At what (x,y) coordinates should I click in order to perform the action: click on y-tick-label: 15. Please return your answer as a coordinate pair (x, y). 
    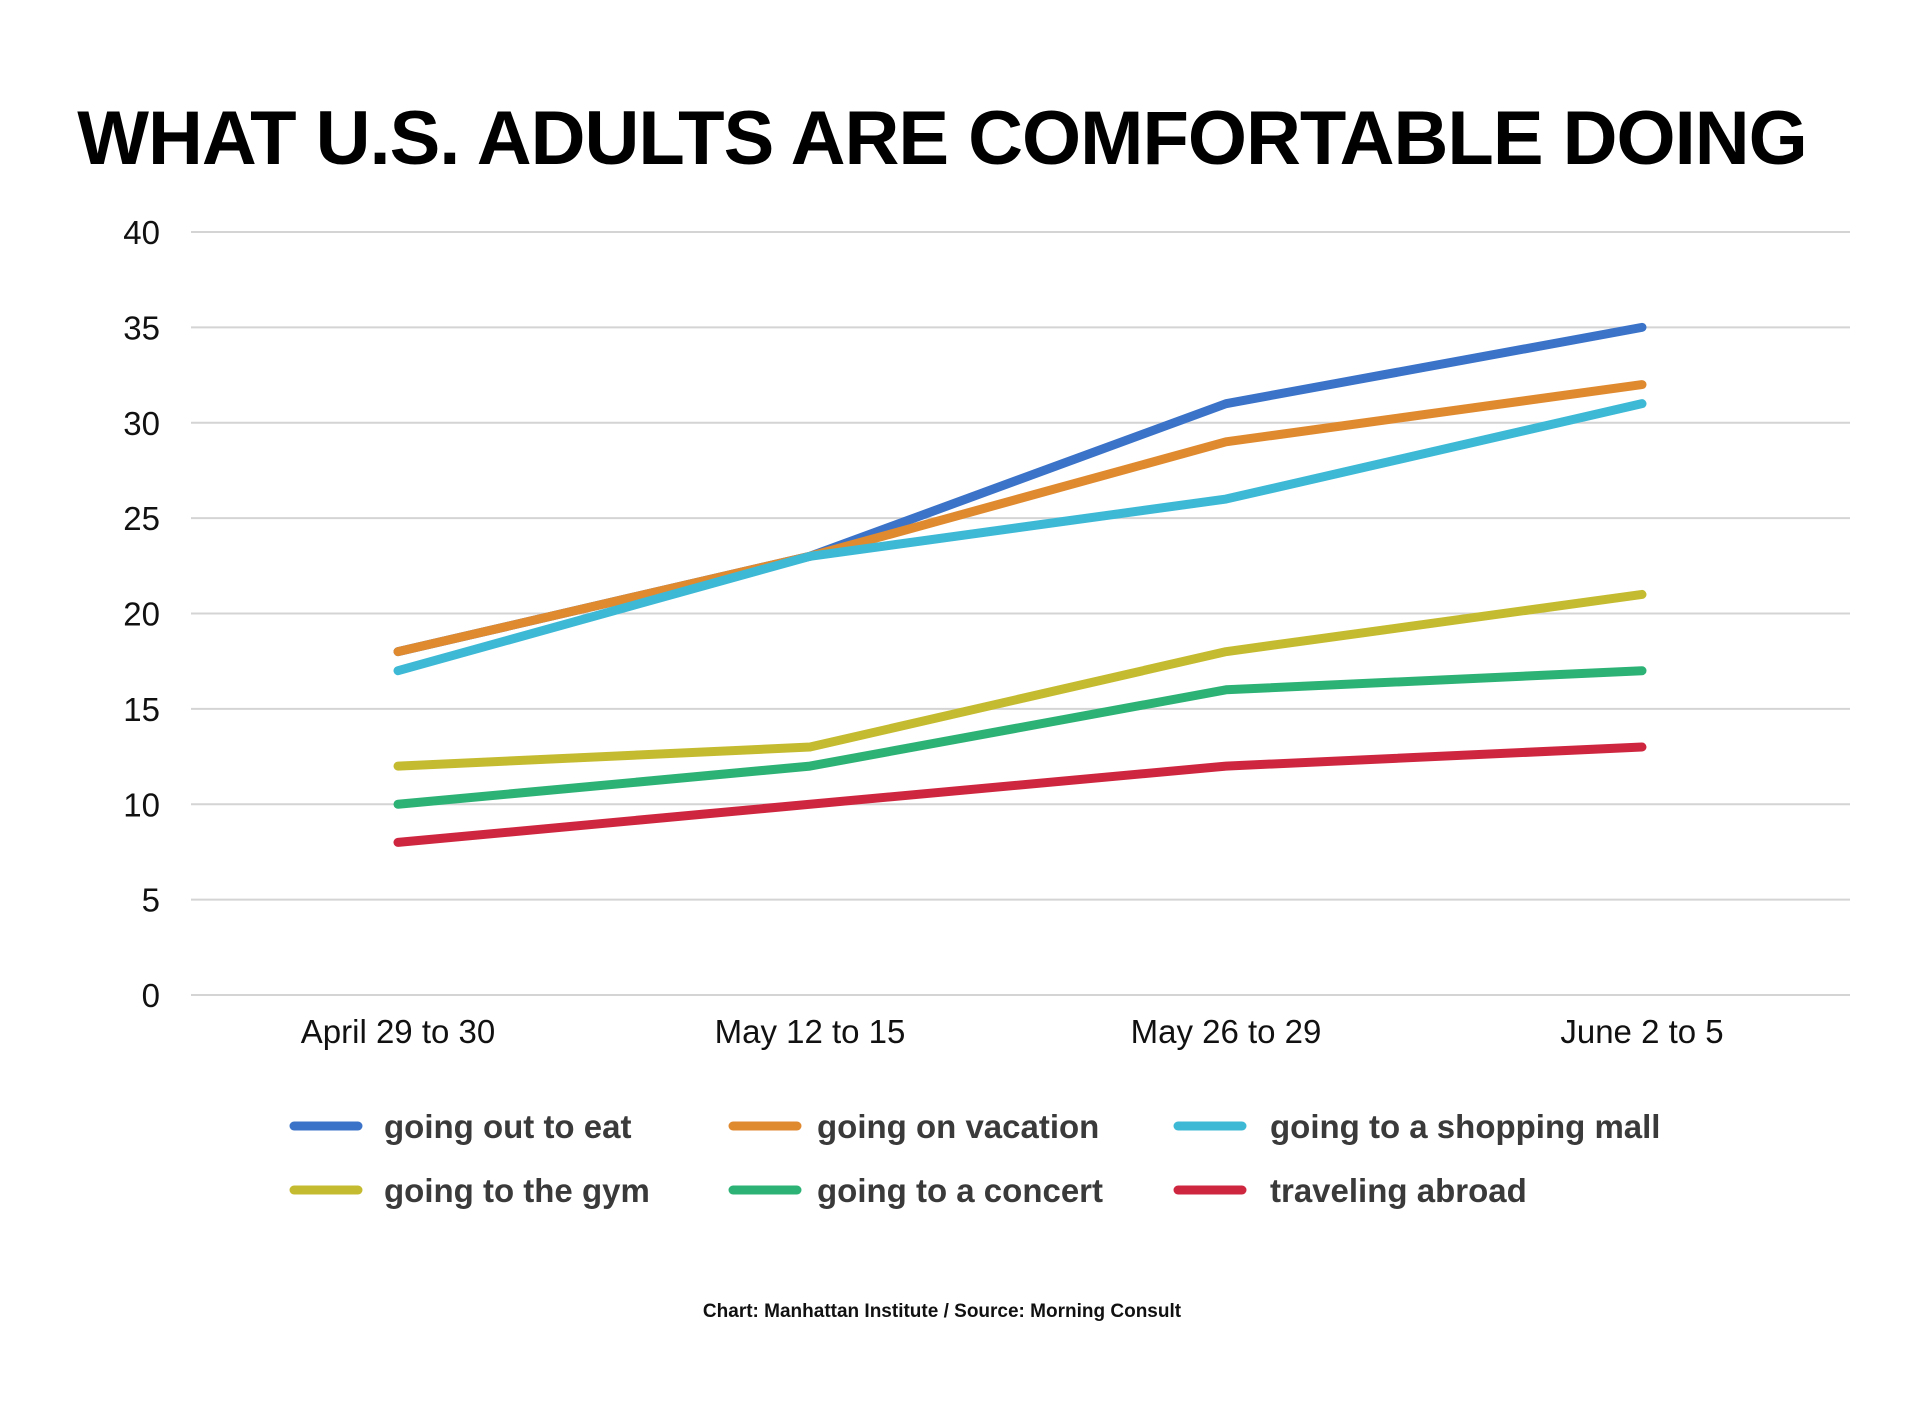
    Looking at the image, I should click on (141, 709).